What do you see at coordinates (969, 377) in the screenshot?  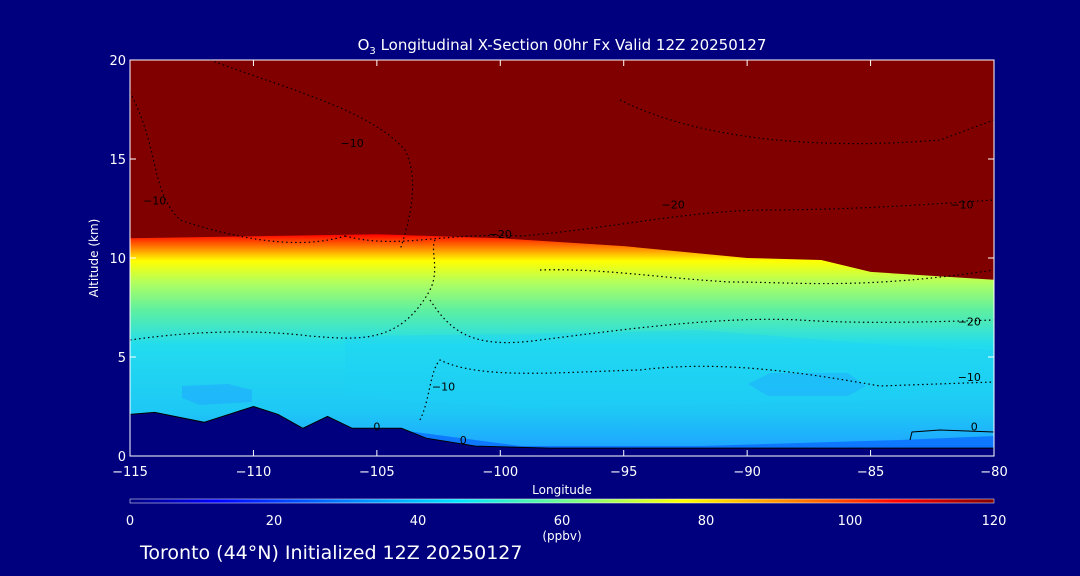 I see `contour-label-6: −10` at bounding box center [969, 377].